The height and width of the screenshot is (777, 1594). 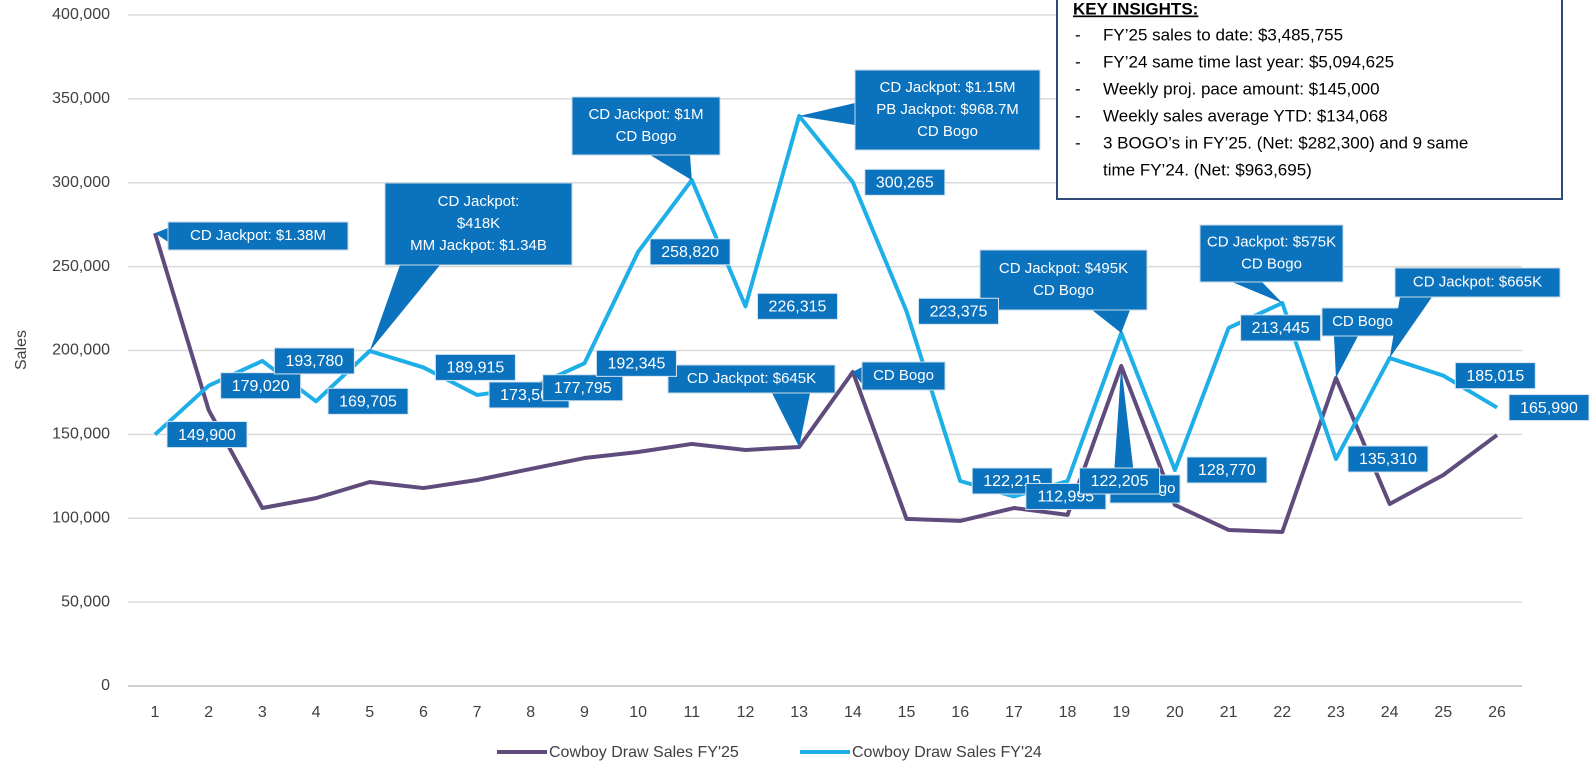 I want to click on callout-text: CD Jackpot: $665K, so click(x=1477, y=281).